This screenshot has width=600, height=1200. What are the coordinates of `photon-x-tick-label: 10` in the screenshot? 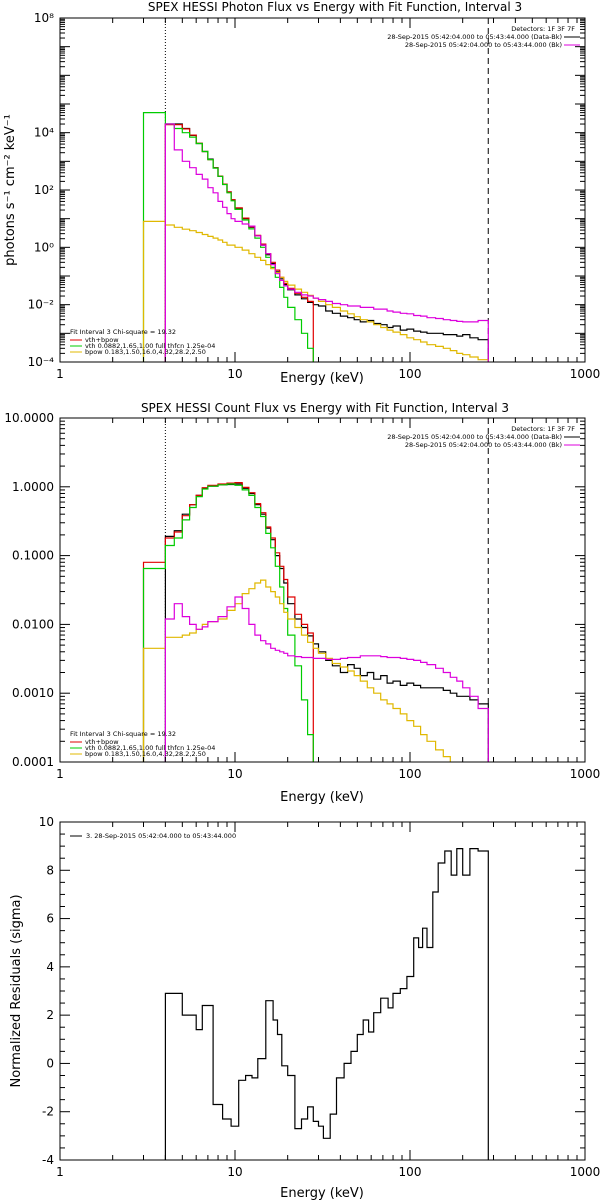 It's located at (234, 374).